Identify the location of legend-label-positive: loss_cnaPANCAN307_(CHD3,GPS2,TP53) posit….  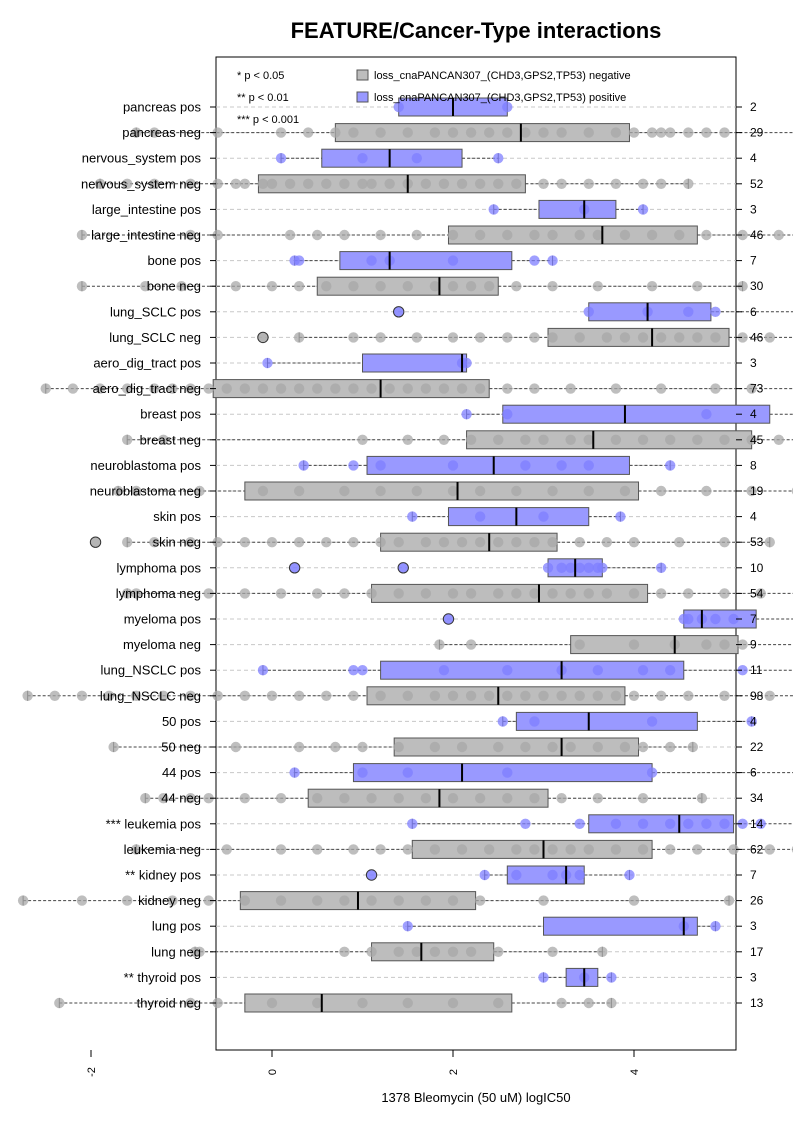
(500, 98).